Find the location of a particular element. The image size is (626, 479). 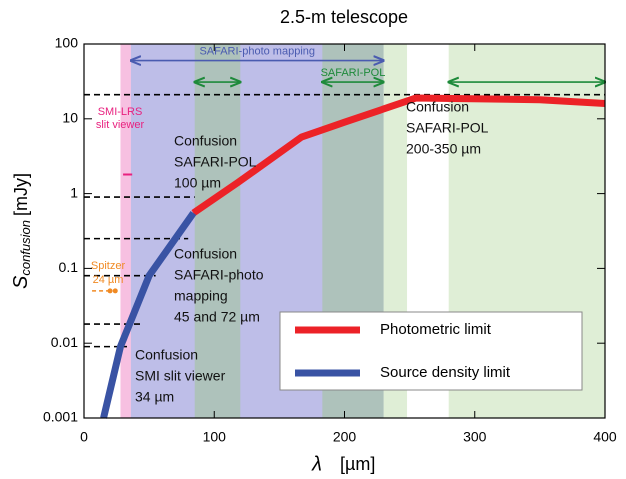

annotation: mapping is located at coordinates (201, 296).